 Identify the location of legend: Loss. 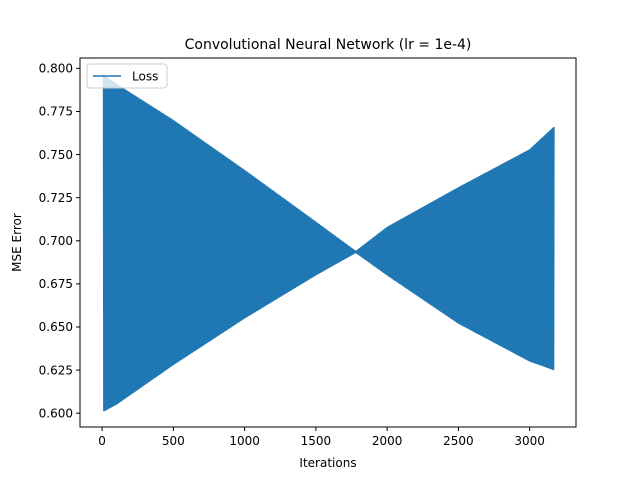
(127, 76).